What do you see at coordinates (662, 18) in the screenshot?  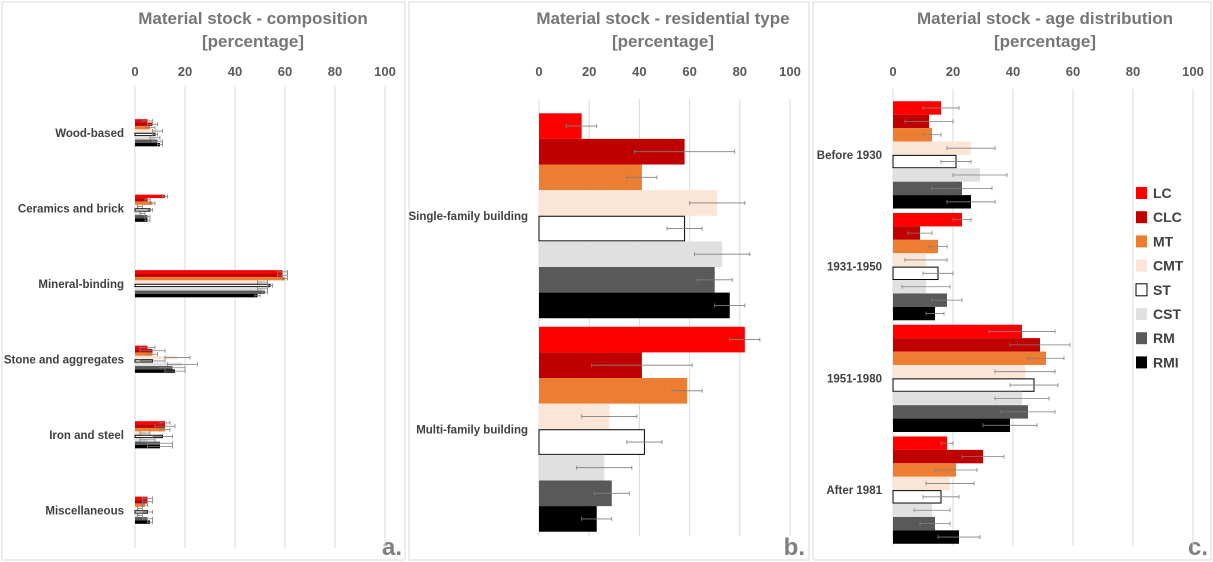 I see `panel-b-title: Material stock - residential type` at bounding box center [662, 18].